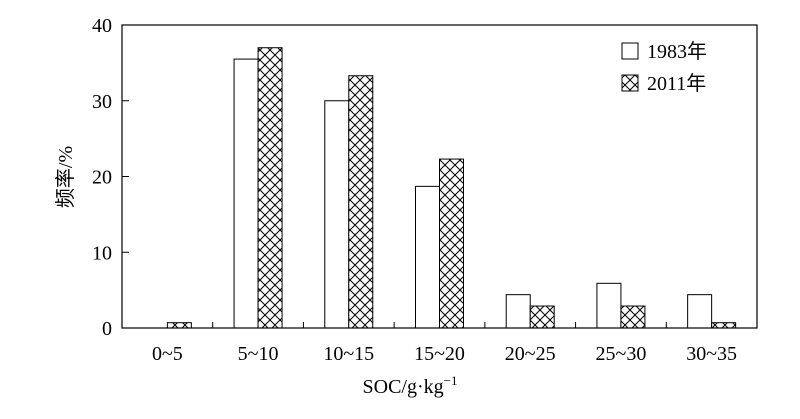  Describe the element at coordinates (107, 329) in the screenshot. I see `y-tick-label: 0` at that location.